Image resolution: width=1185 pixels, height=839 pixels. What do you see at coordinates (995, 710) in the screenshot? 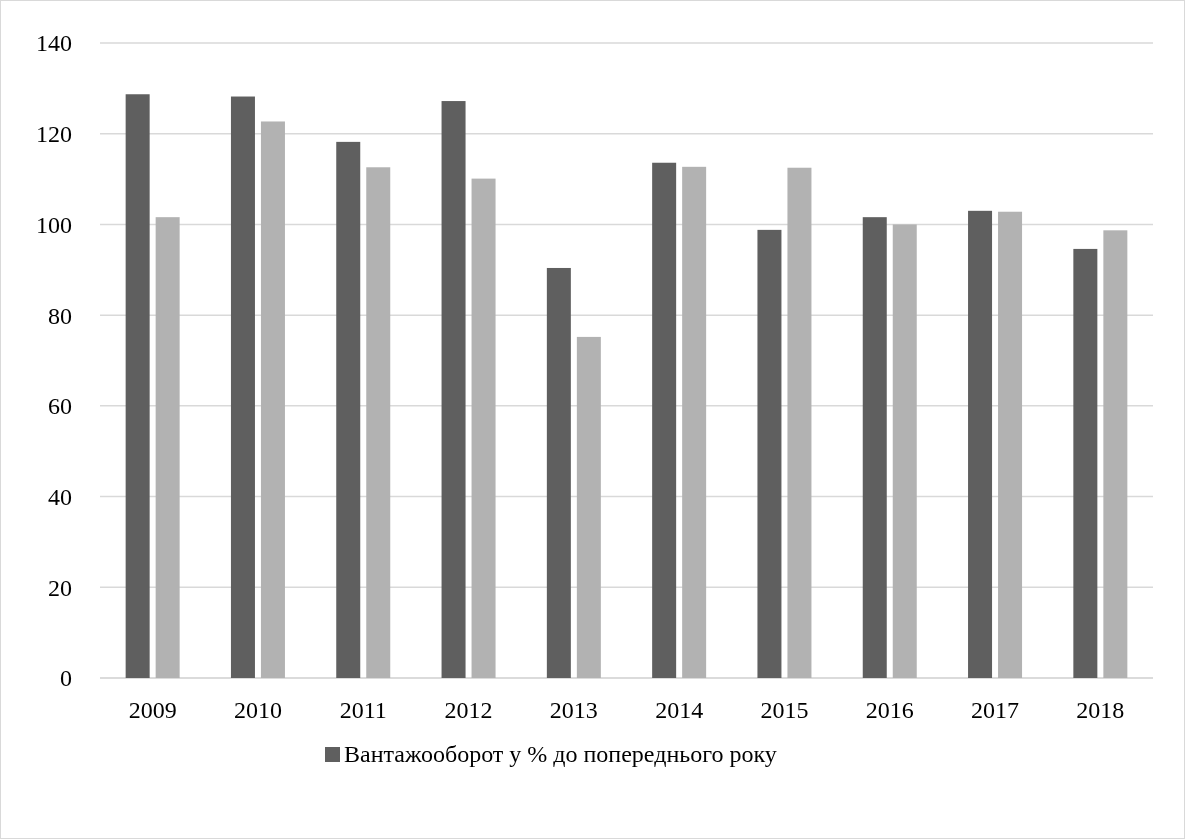
I see `x-tick-label: 2017` at bounding box center [995, 710].